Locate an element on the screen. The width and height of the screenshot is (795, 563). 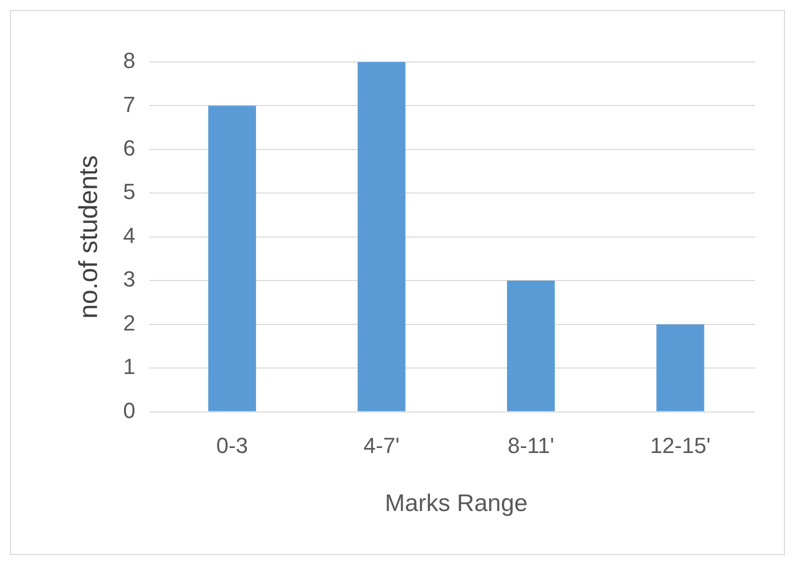
x-tick-label: 12-15' is located at coordinates (680, 445).